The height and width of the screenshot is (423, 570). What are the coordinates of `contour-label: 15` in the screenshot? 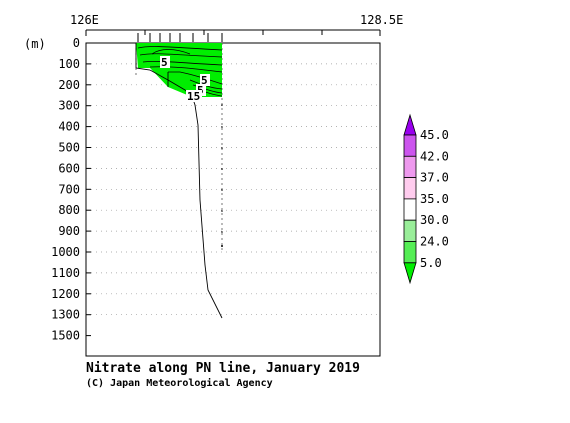 It's located at (193, 96).